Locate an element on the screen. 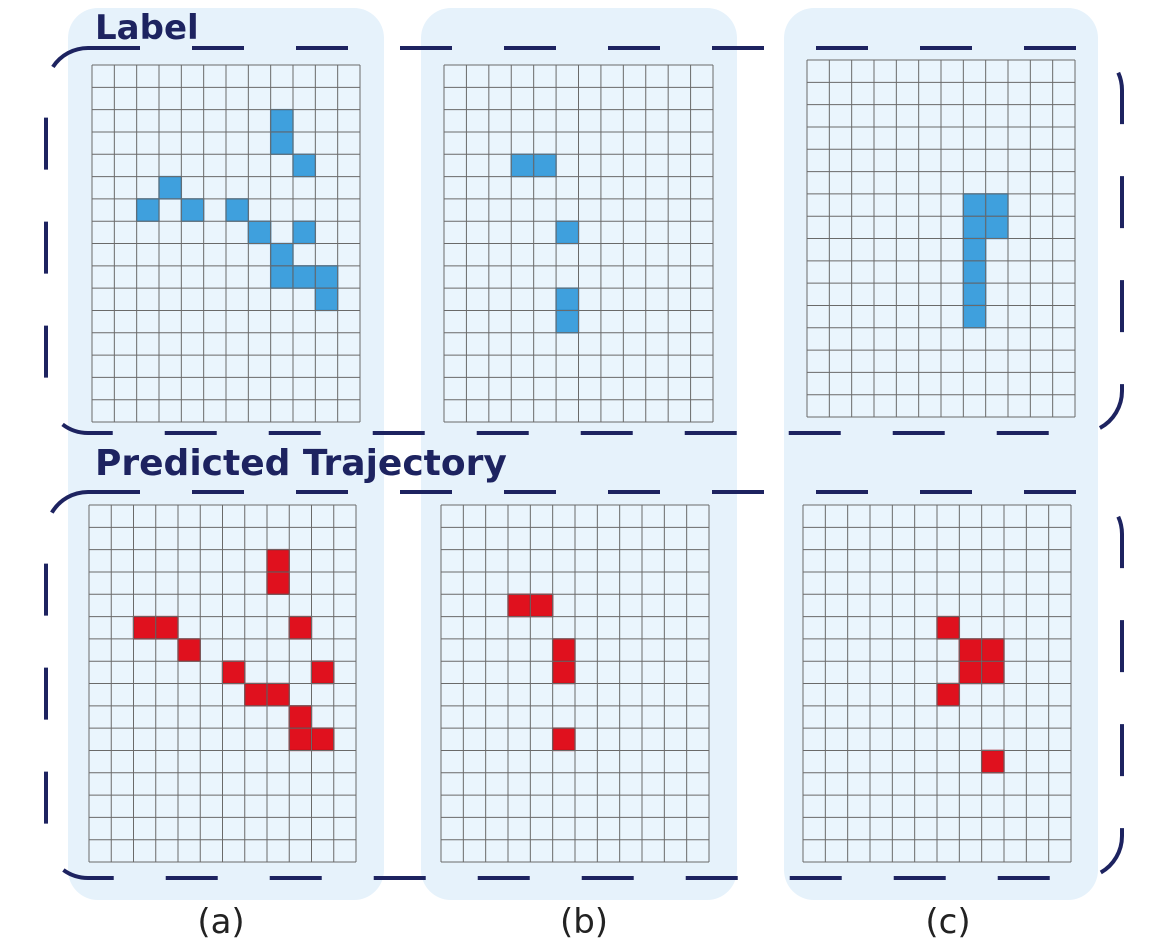  label-grid-c is located at coordinates (941, 238).